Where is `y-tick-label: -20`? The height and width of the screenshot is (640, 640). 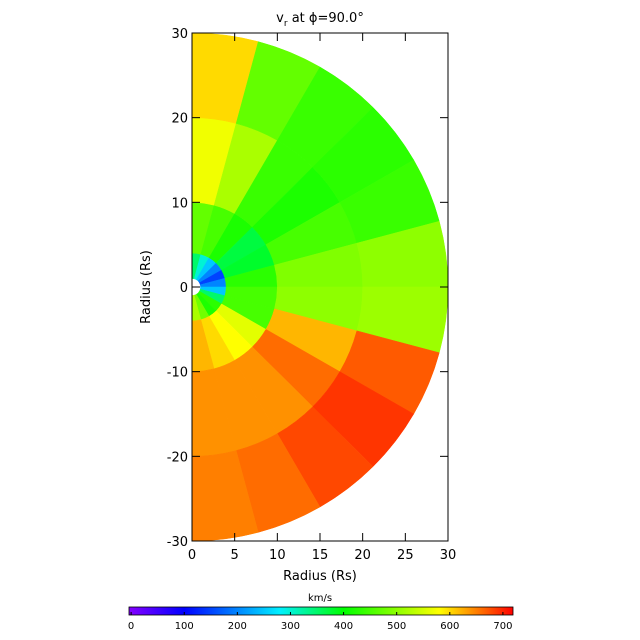 y-tick-label: -20 is located at coordinates (177, 457).